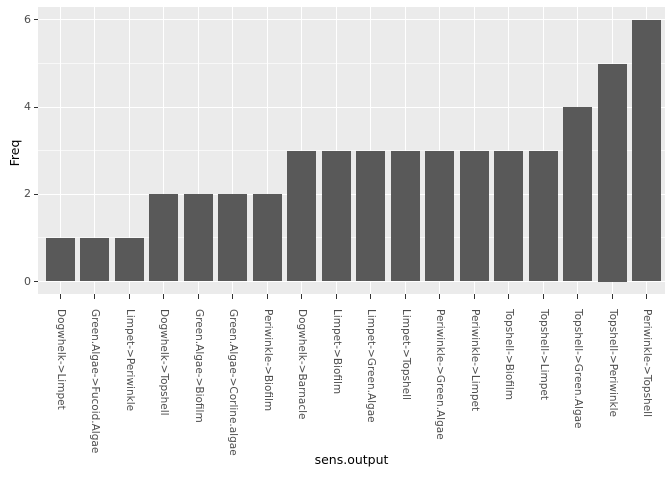 The image size is (672, 480). What do you see at coordinates (129, 360) in the screenshot?
I see `x-tick-label-text: Limpet->Periwinkle` at bounding box center [129, 360].